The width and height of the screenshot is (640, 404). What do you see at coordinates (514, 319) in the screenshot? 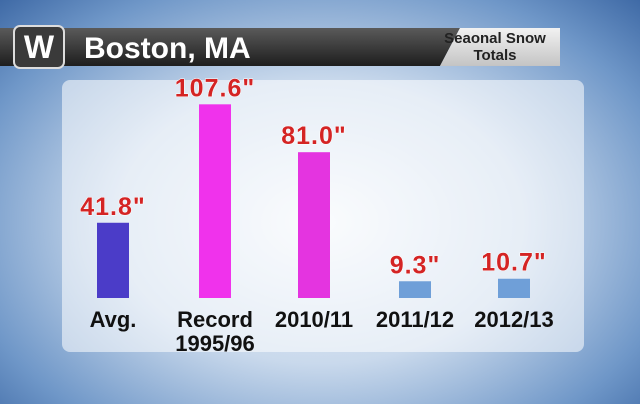
I see `category-label: 2012/13` at bounding box center [514, 319].